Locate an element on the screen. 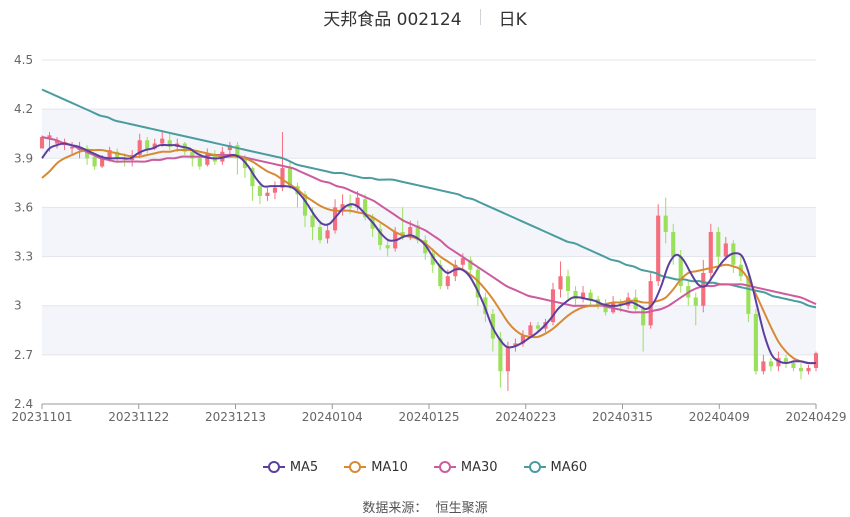 This screenshot has width=850, height=517. chart-legend: MA5 MA10 MA30 MA60 is located at coordinates (425, 467).